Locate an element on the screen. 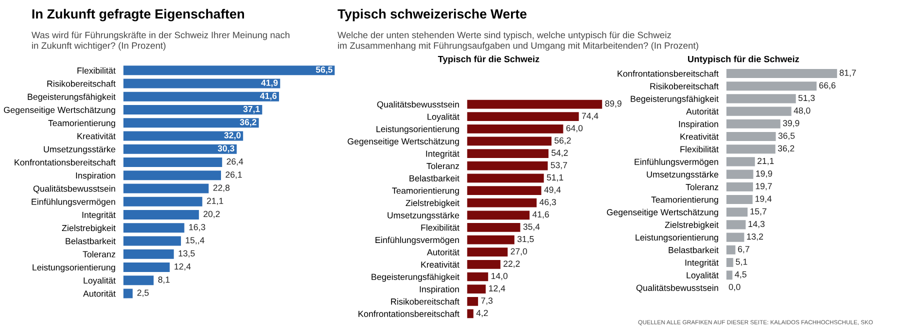 The height and width of the screenshot is (336, 900). data-label: 26,4 is located at coordinates (235, 162).